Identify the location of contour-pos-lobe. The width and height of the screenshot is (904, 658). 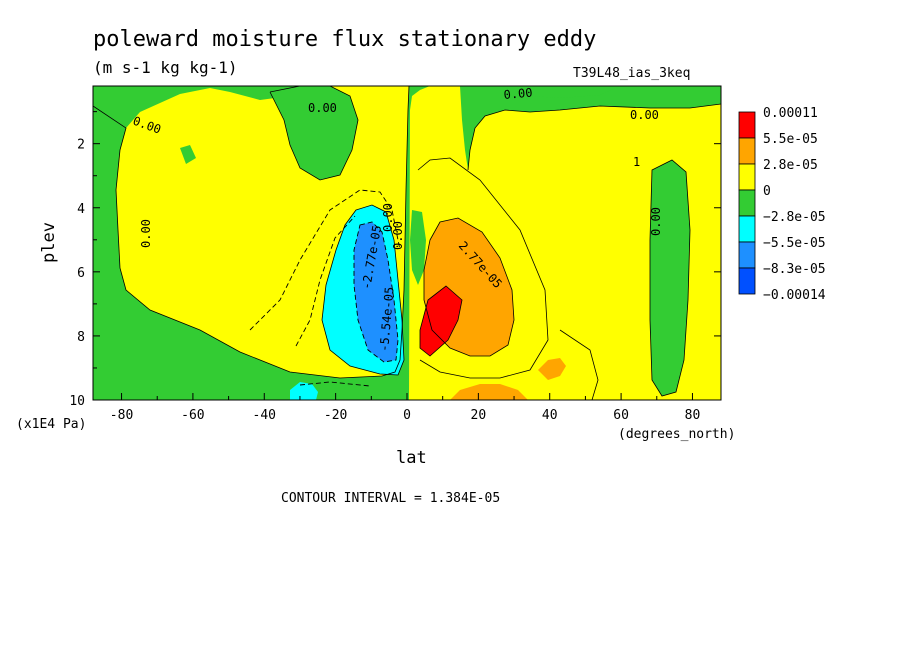
(469, 287).